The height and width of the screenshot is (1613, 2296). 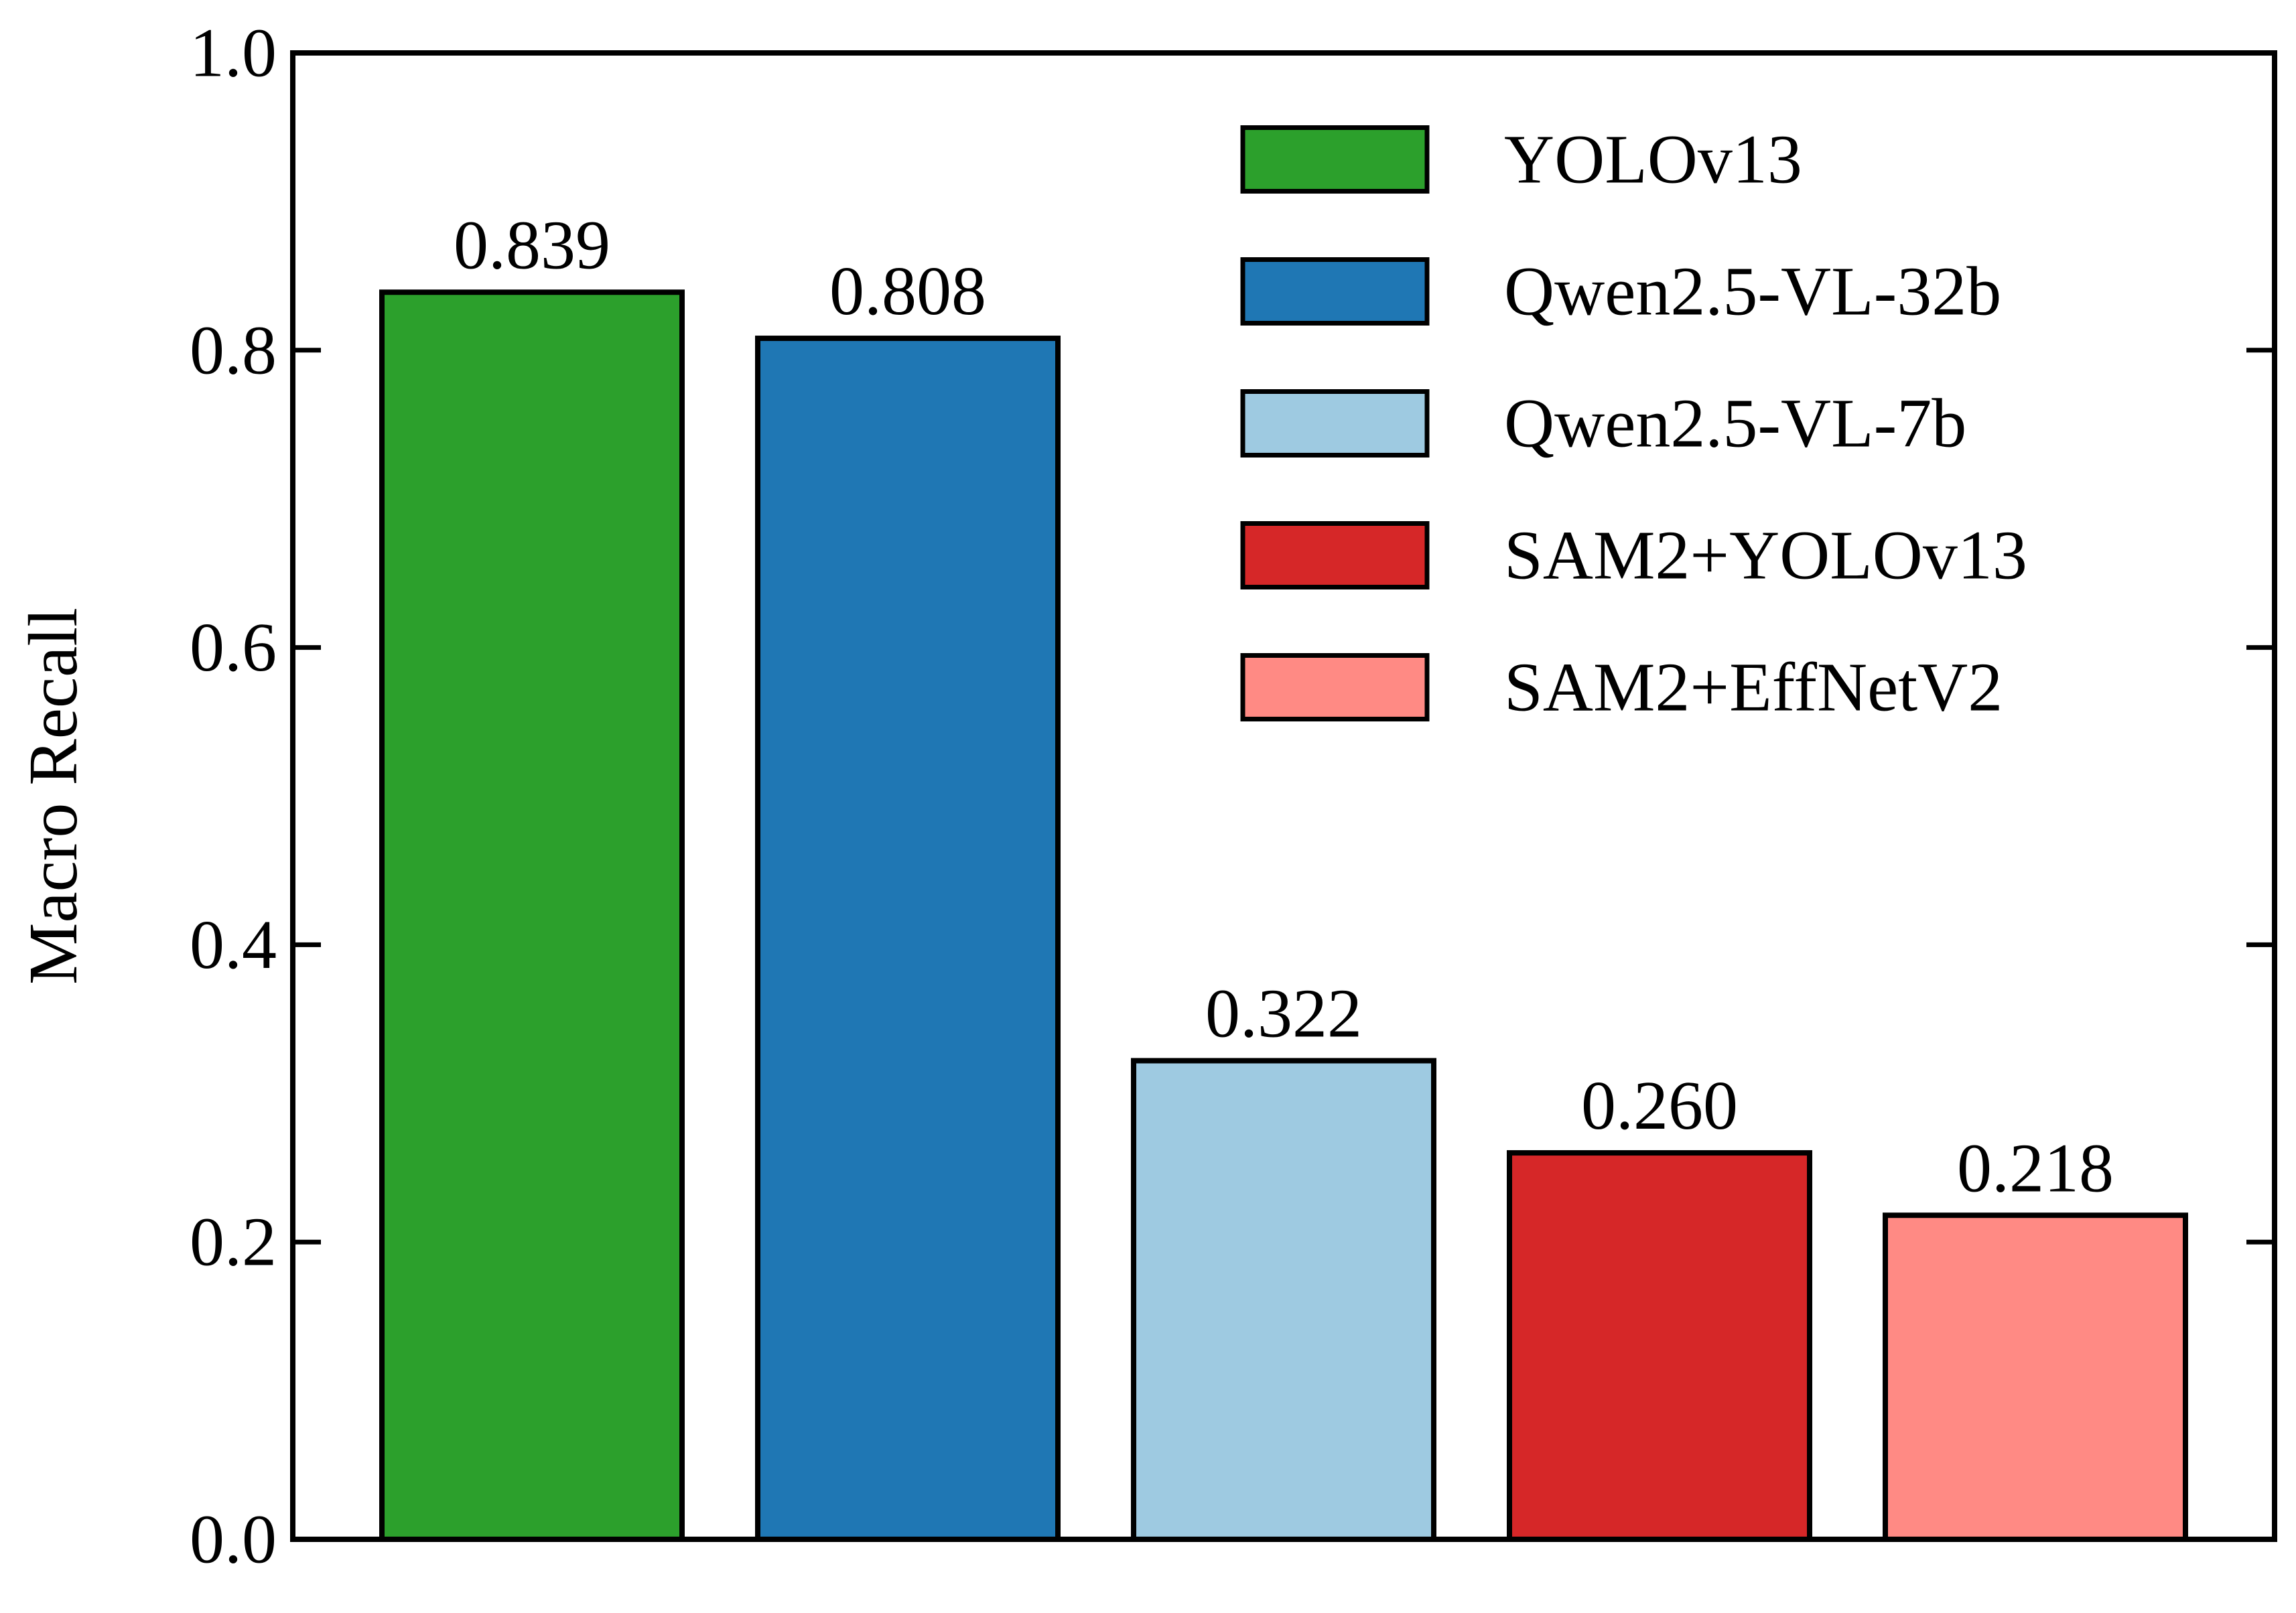 What do you see at coordinates (53, 796) in the screenshot?
I see `y-axis-title: Macro Recall` at bounding box center [53, 796].